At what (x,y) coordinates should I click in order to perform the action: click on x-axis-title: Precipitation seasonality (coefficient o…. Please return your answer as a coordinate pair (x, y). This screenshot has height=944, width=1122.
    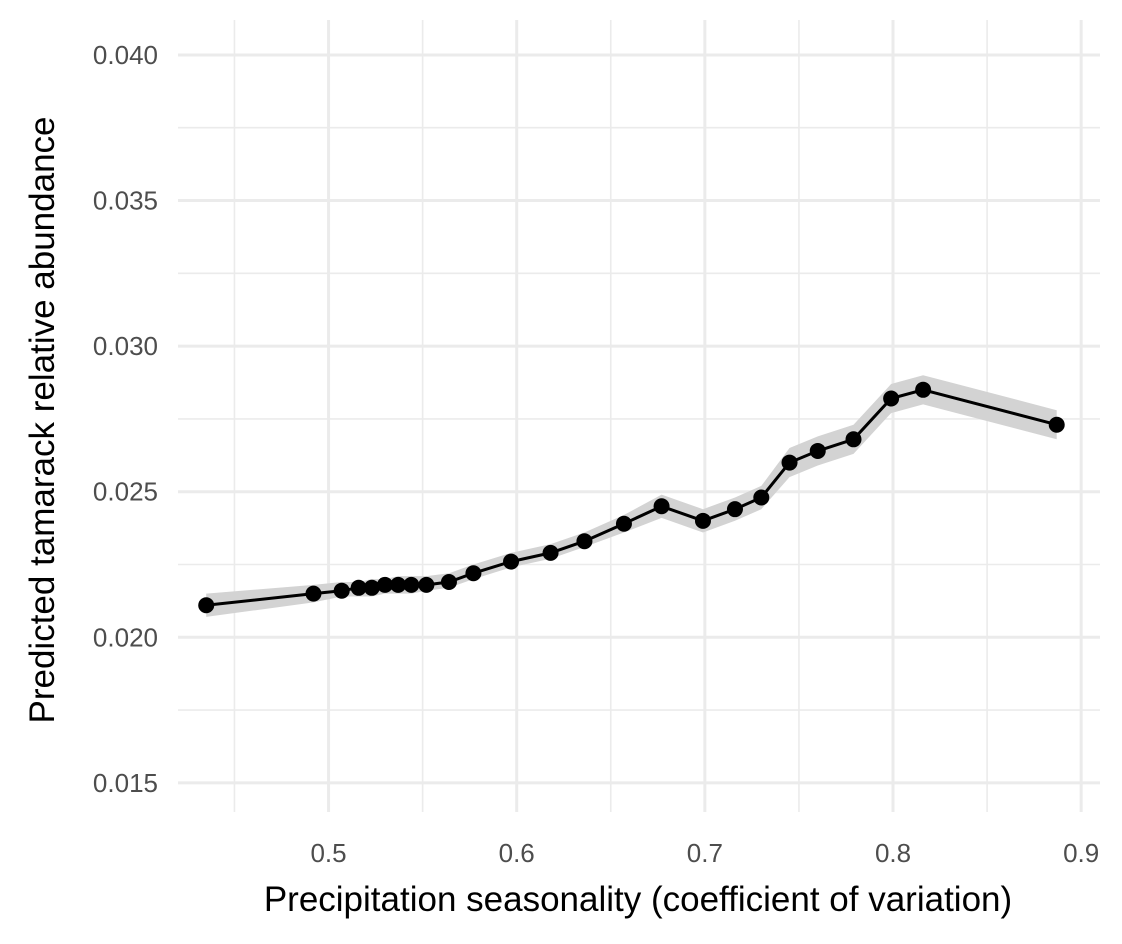
    Looking at the image, I should click on (638, 899).